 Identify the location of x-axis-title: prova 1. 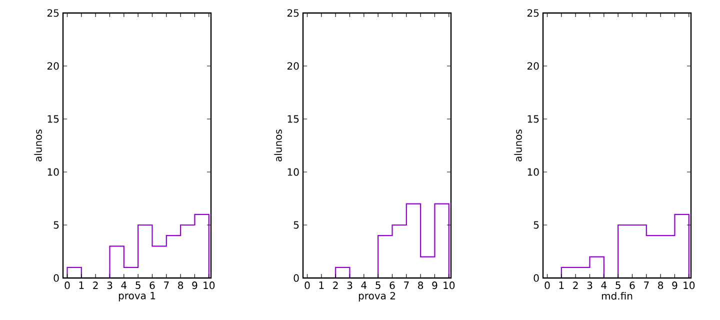
(137, 297).